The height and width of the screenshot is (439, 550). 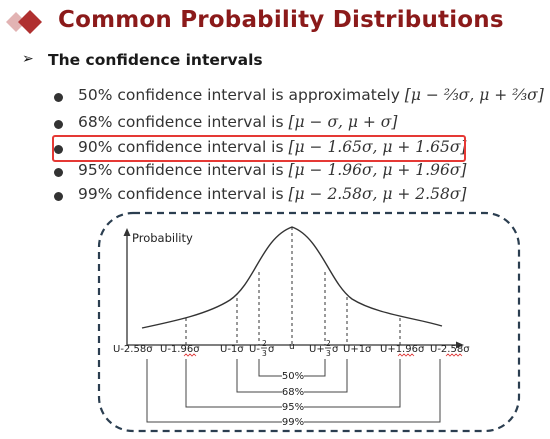 I want to click on x-axis-arrow-icon, so click(x=460, y=345).